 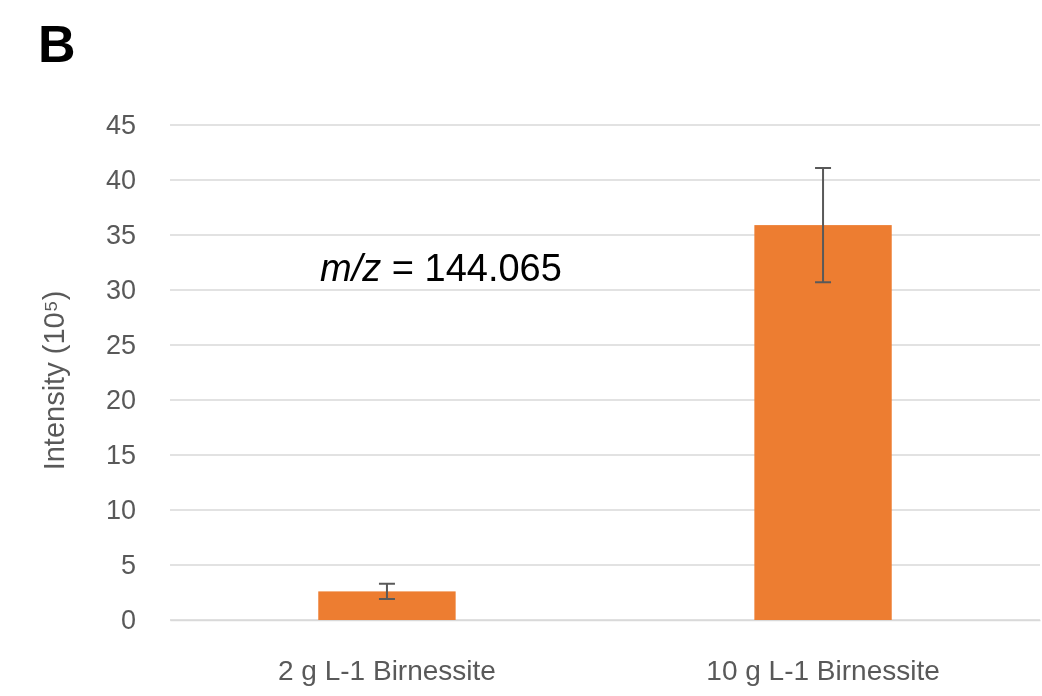 I want to click on annotation: m/z = 144.065, so click(x=441, y=268).